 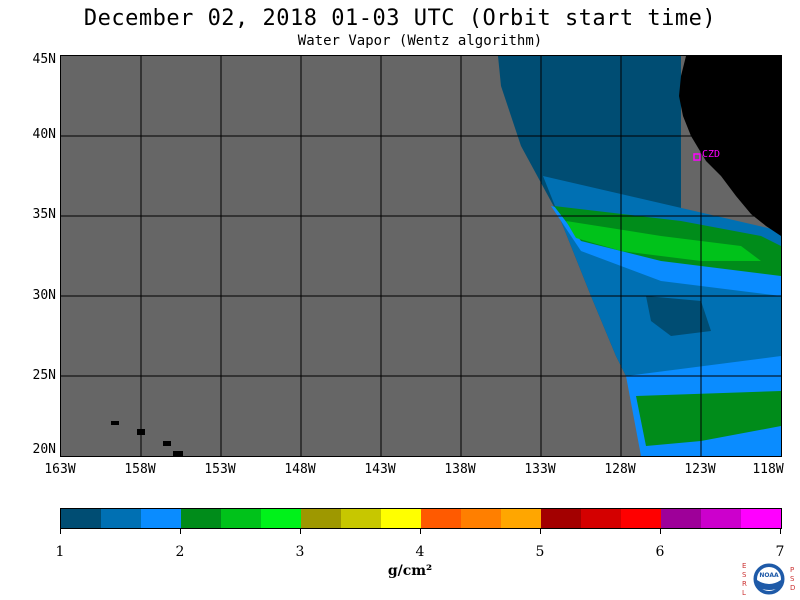 What do you see at coordinates (60, 552) in the screenshot?
I see `colorbar-label-1: 1` at bounding box center [60, 552].